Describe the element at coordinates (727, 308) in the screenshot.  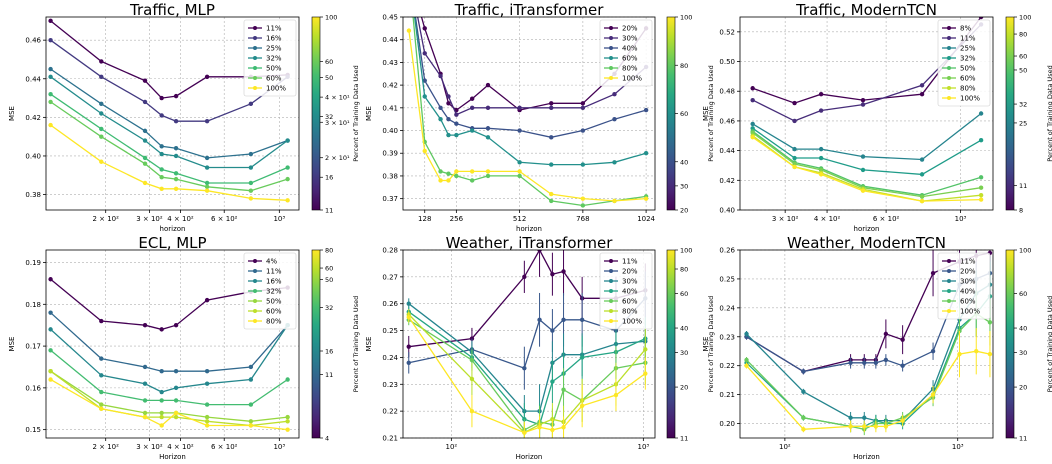
I see `y-tick-label: 0.24` at that location.